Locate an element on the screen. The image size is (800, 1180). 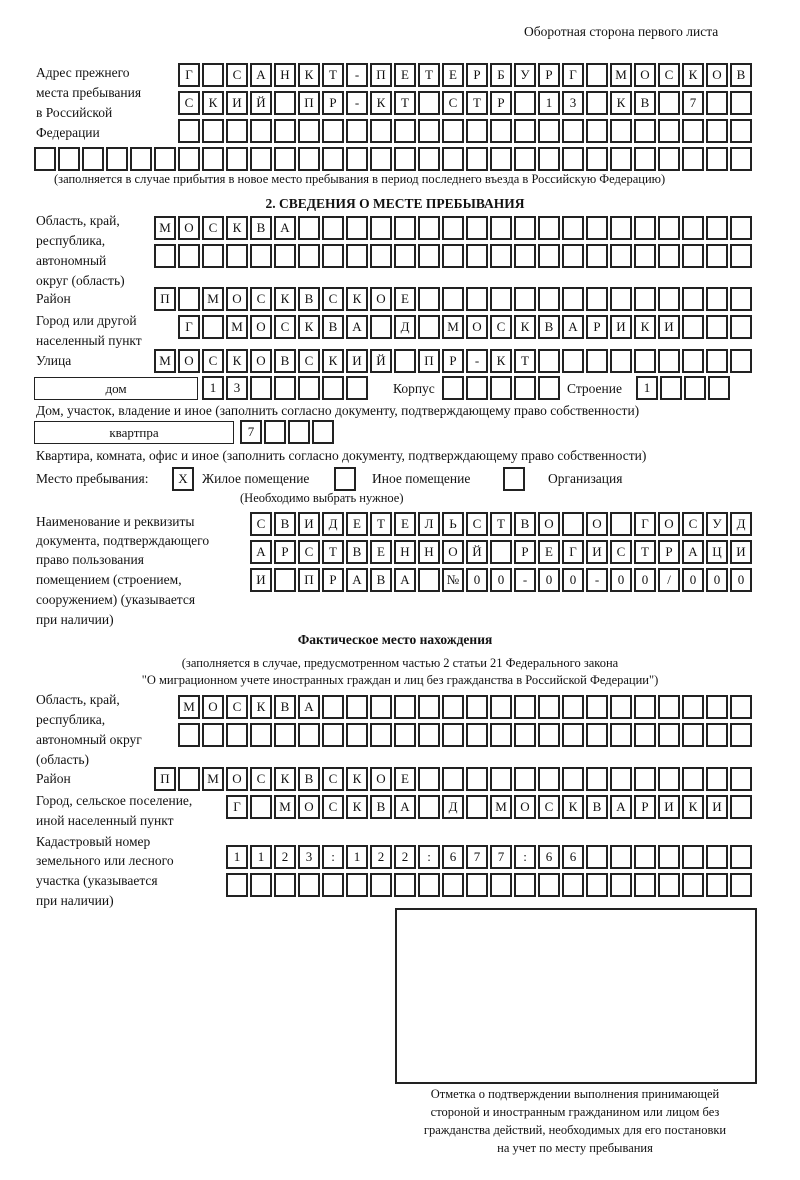
char-cell: Д is located at coordinates (405, 327).